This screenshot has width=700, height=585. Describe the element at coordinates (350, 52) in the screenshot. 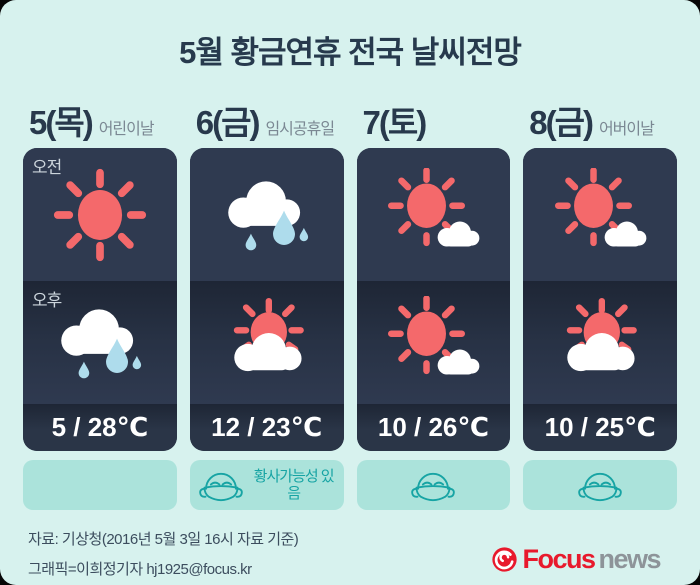

I see `page-title: 5월 황금연휴 전국 날씨전망` at that location.